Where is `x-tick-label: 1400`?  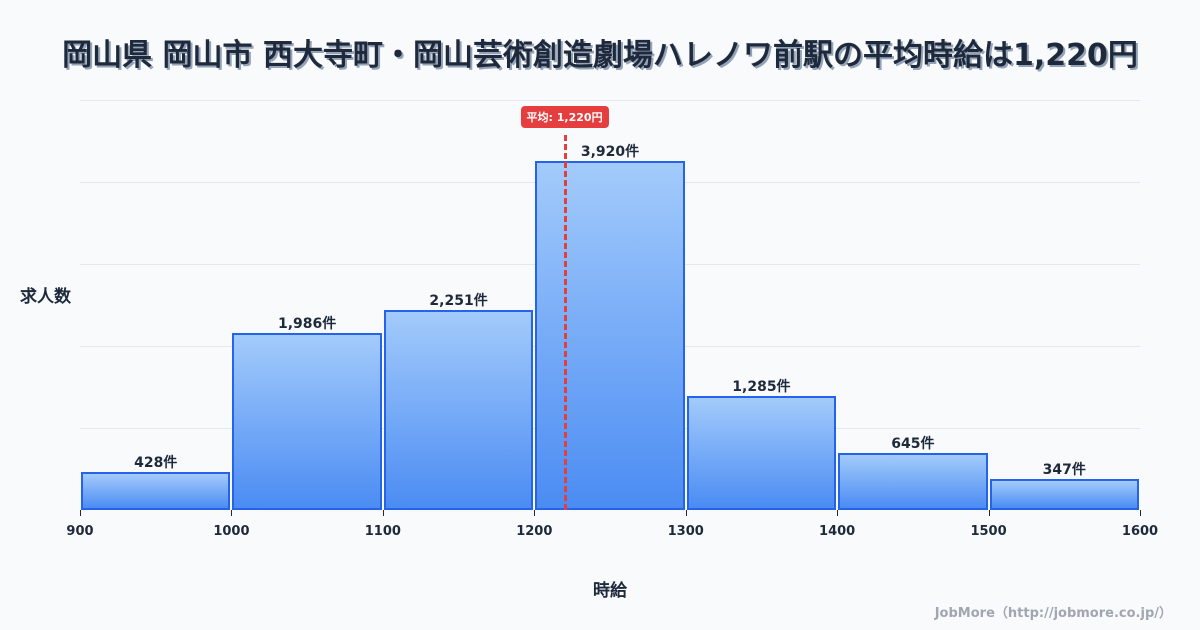
x-tick-label: 1400 is located at coordinates (837, 531).